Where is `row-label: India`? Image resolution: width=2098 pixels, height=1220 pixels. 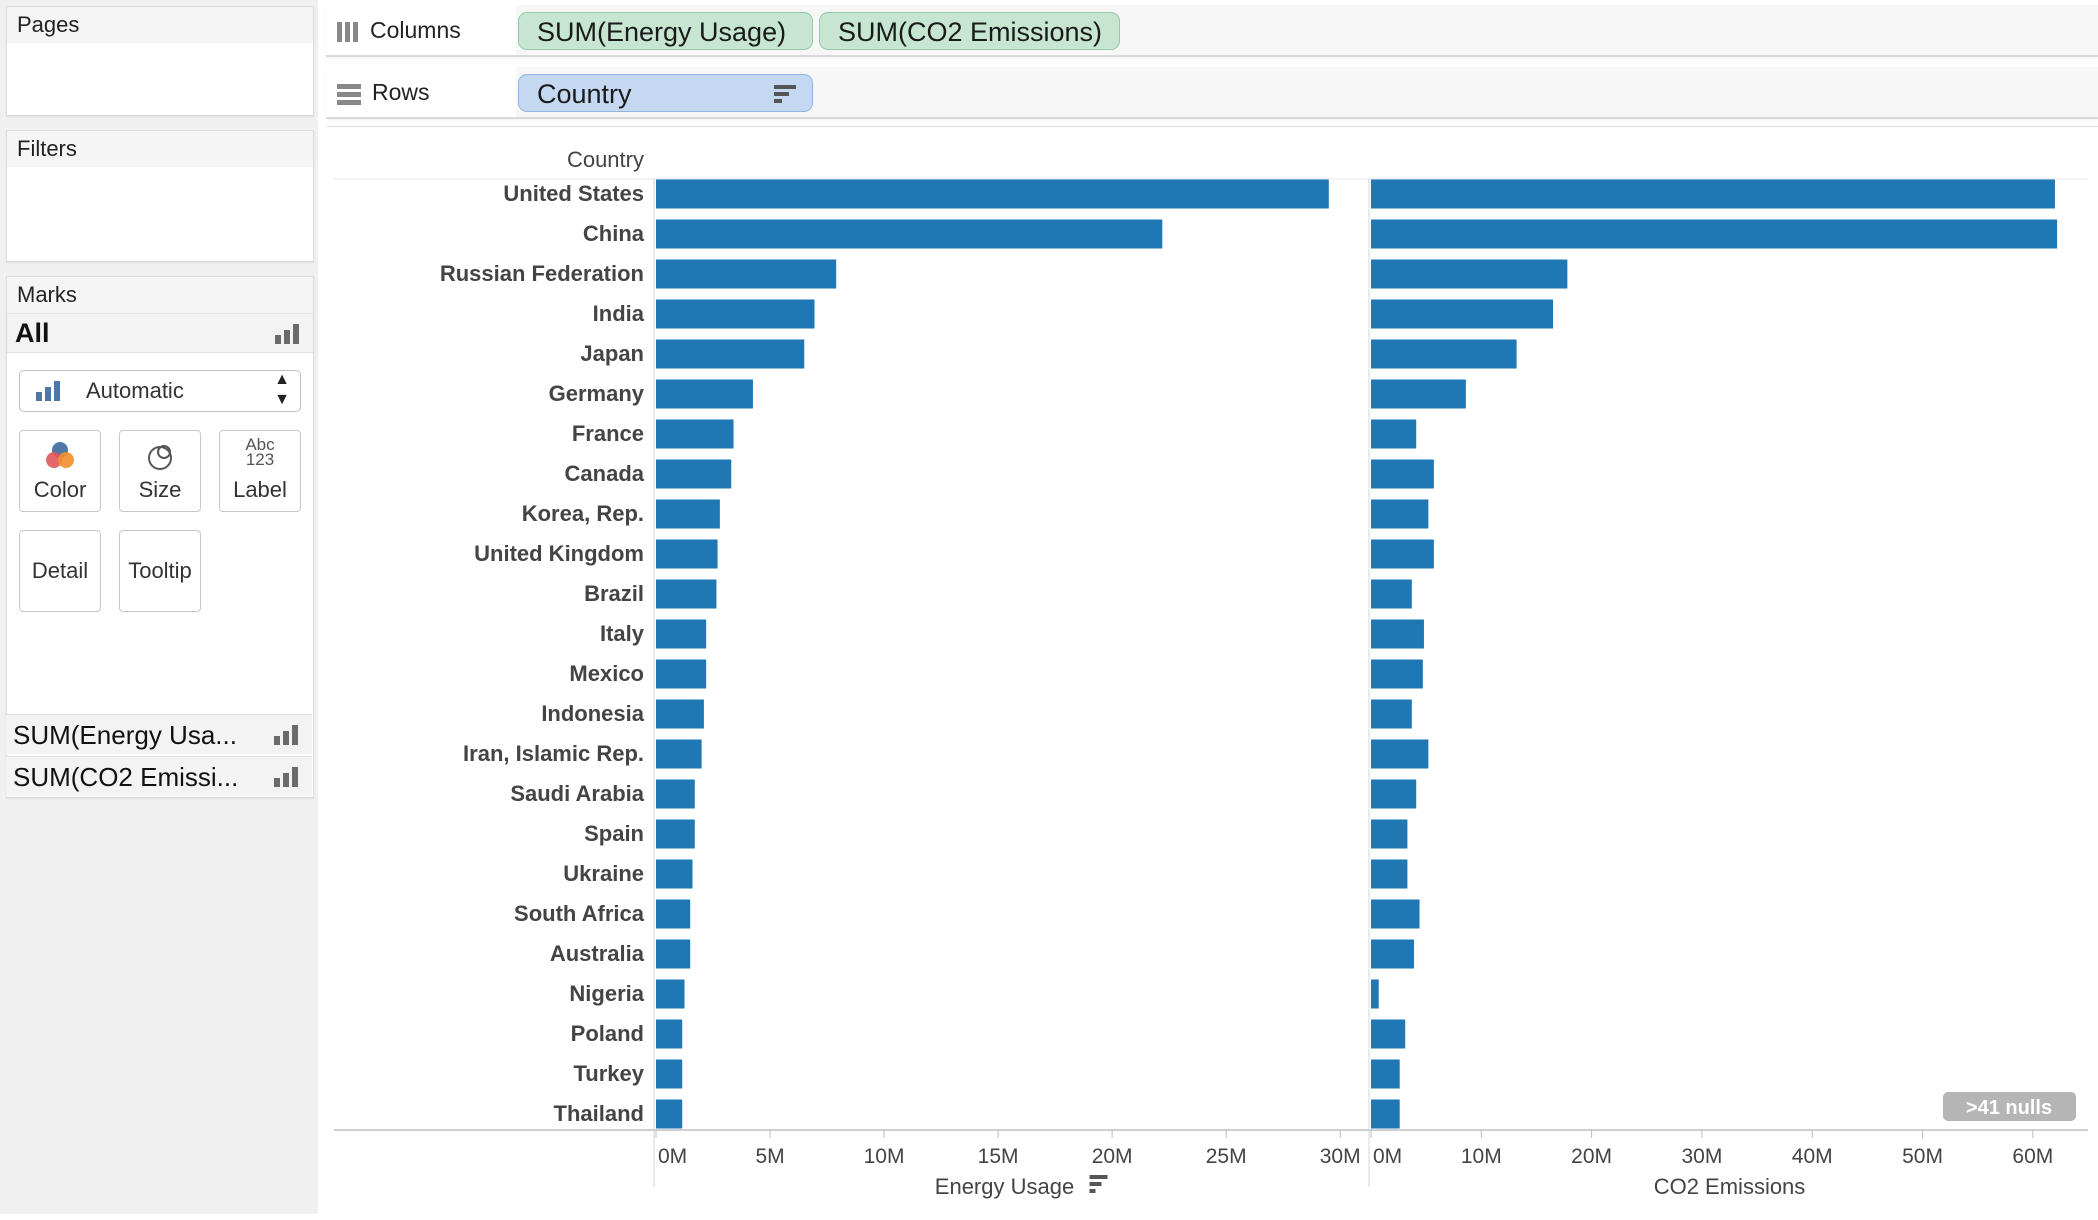 row-label: India is located at coordinates (619, 313).